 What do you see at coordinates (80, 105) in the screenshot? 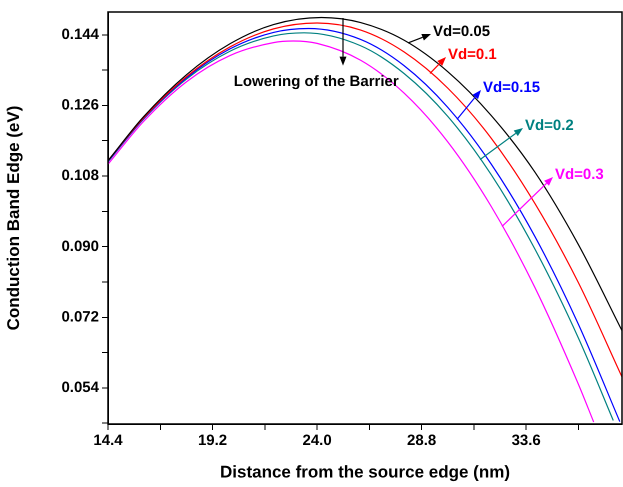
I see `y-tick-label: 0.126` at bounding box center [80, 105].